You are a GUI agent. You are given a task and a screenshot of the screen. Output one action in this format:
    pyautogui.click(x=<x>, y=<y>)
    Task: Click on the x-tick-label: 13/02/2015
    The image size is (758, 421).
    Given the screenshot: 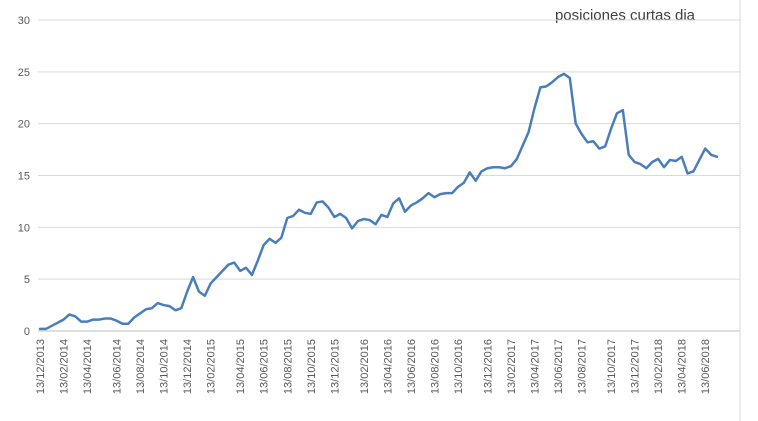 What is the action you would take?
    pyautogui.click(x=212, y=366)
    